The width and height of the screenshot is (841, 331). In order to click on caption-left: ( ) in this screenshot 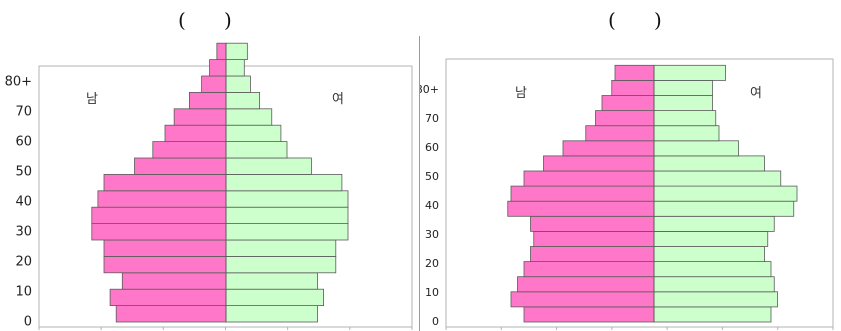, I will do `click(205, 20)`.